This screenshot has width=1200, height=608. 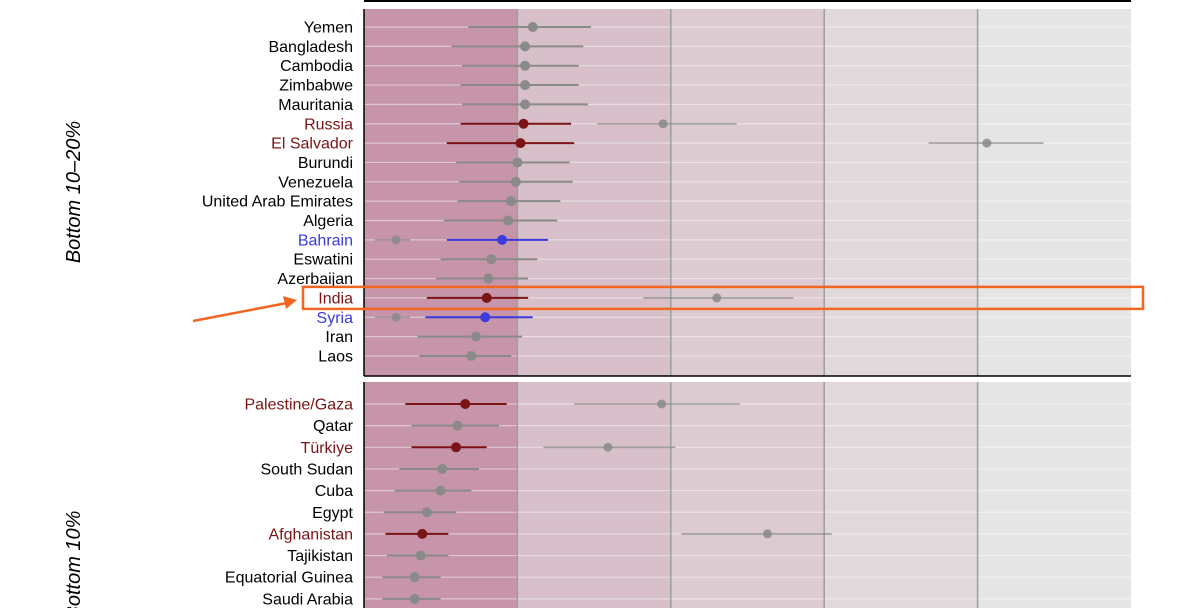 I want to click on country-label: South Sudan, so click(x=306, y=469).